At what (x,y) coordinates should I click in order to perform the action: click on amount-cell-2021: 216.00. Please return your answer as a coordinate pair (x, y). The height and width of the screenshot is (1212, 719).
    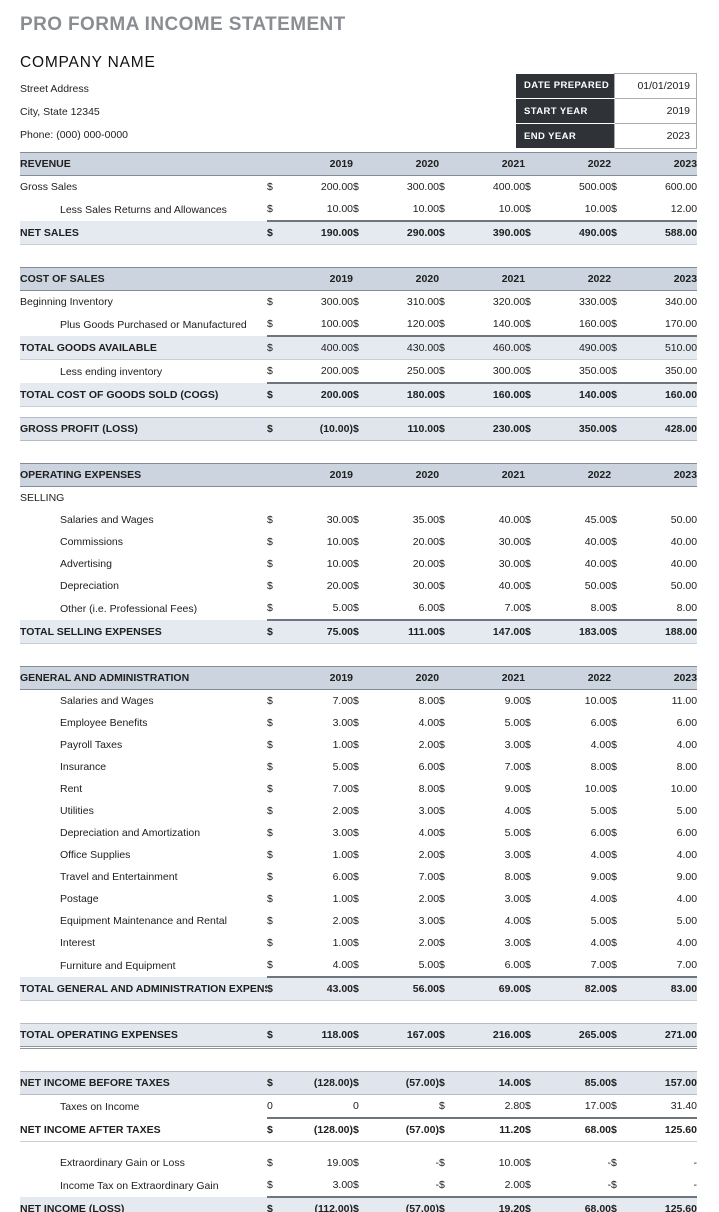
    Looking at the image, I should click on (495, 1036).